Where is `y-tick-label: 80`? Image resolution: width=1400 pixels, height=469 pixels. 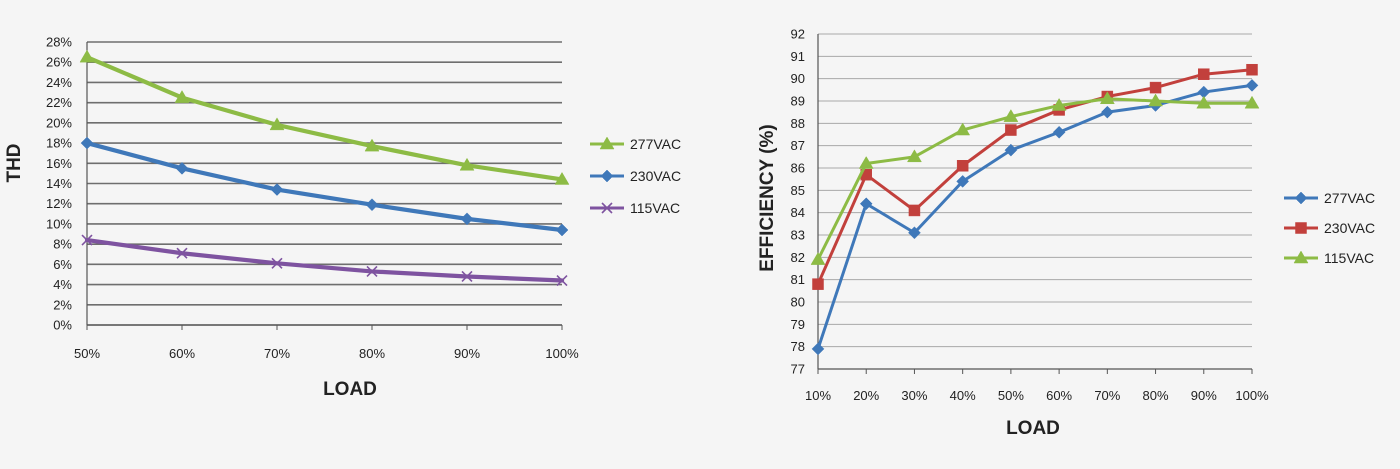
y-tick-label: 80 is located at coordinates (798, 302).